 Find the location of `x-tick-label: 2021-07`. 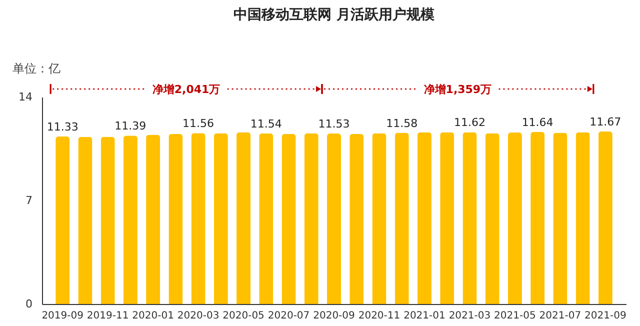

x-tick-label: 2021-07 is located at coordinates (560, 316).